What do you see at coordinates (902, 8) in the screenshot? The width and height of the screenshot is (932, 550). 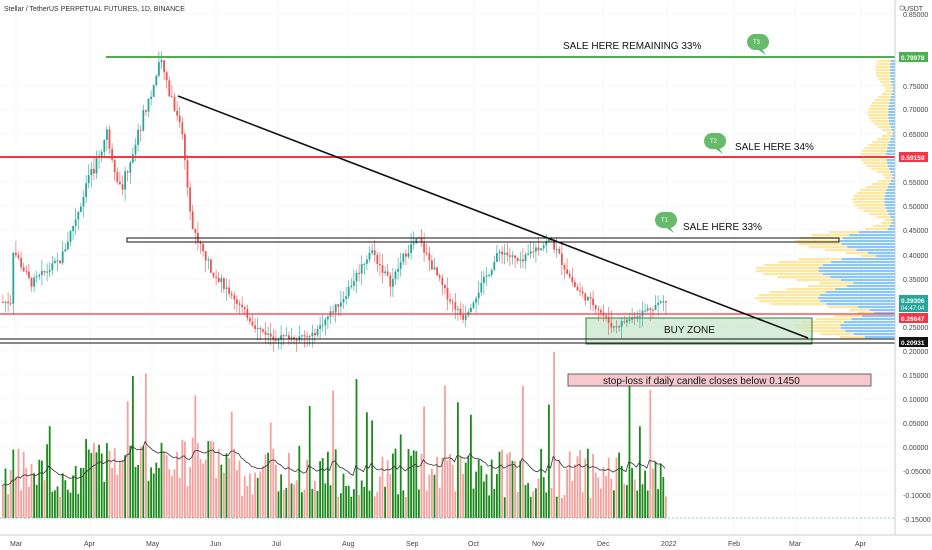 I see `axis-settings-icon` at bounding box center [902, 8].